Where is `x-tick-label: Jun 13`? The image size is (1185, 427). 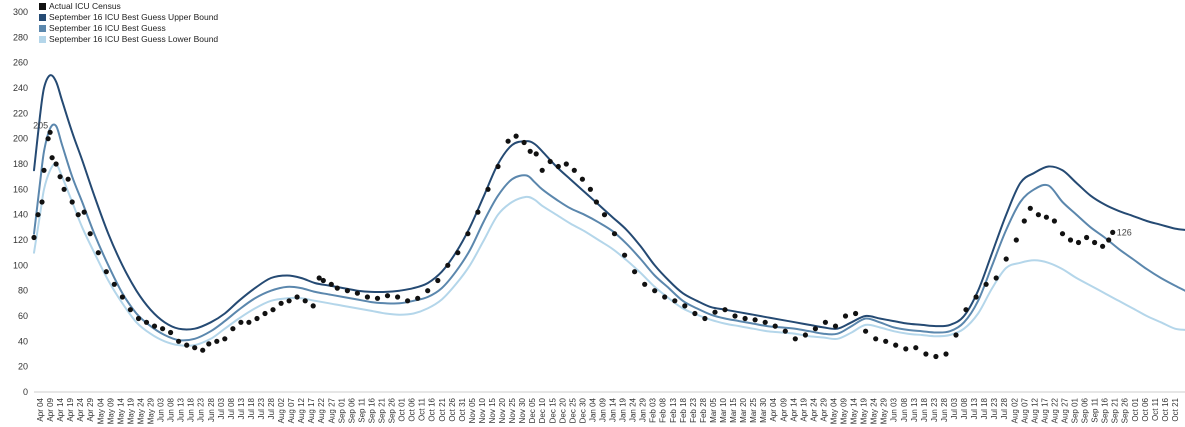 x-tick-label: Jun 13 is located at coordinates (914, 409).